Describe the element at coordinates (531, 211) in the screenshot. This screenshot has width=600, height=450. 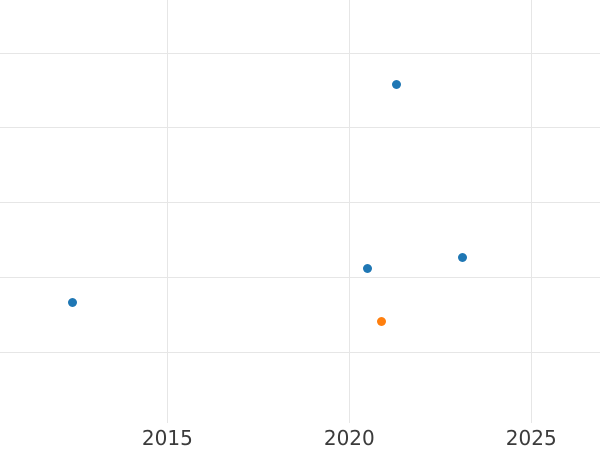
I see `vertical-gridline-2025` at that location.